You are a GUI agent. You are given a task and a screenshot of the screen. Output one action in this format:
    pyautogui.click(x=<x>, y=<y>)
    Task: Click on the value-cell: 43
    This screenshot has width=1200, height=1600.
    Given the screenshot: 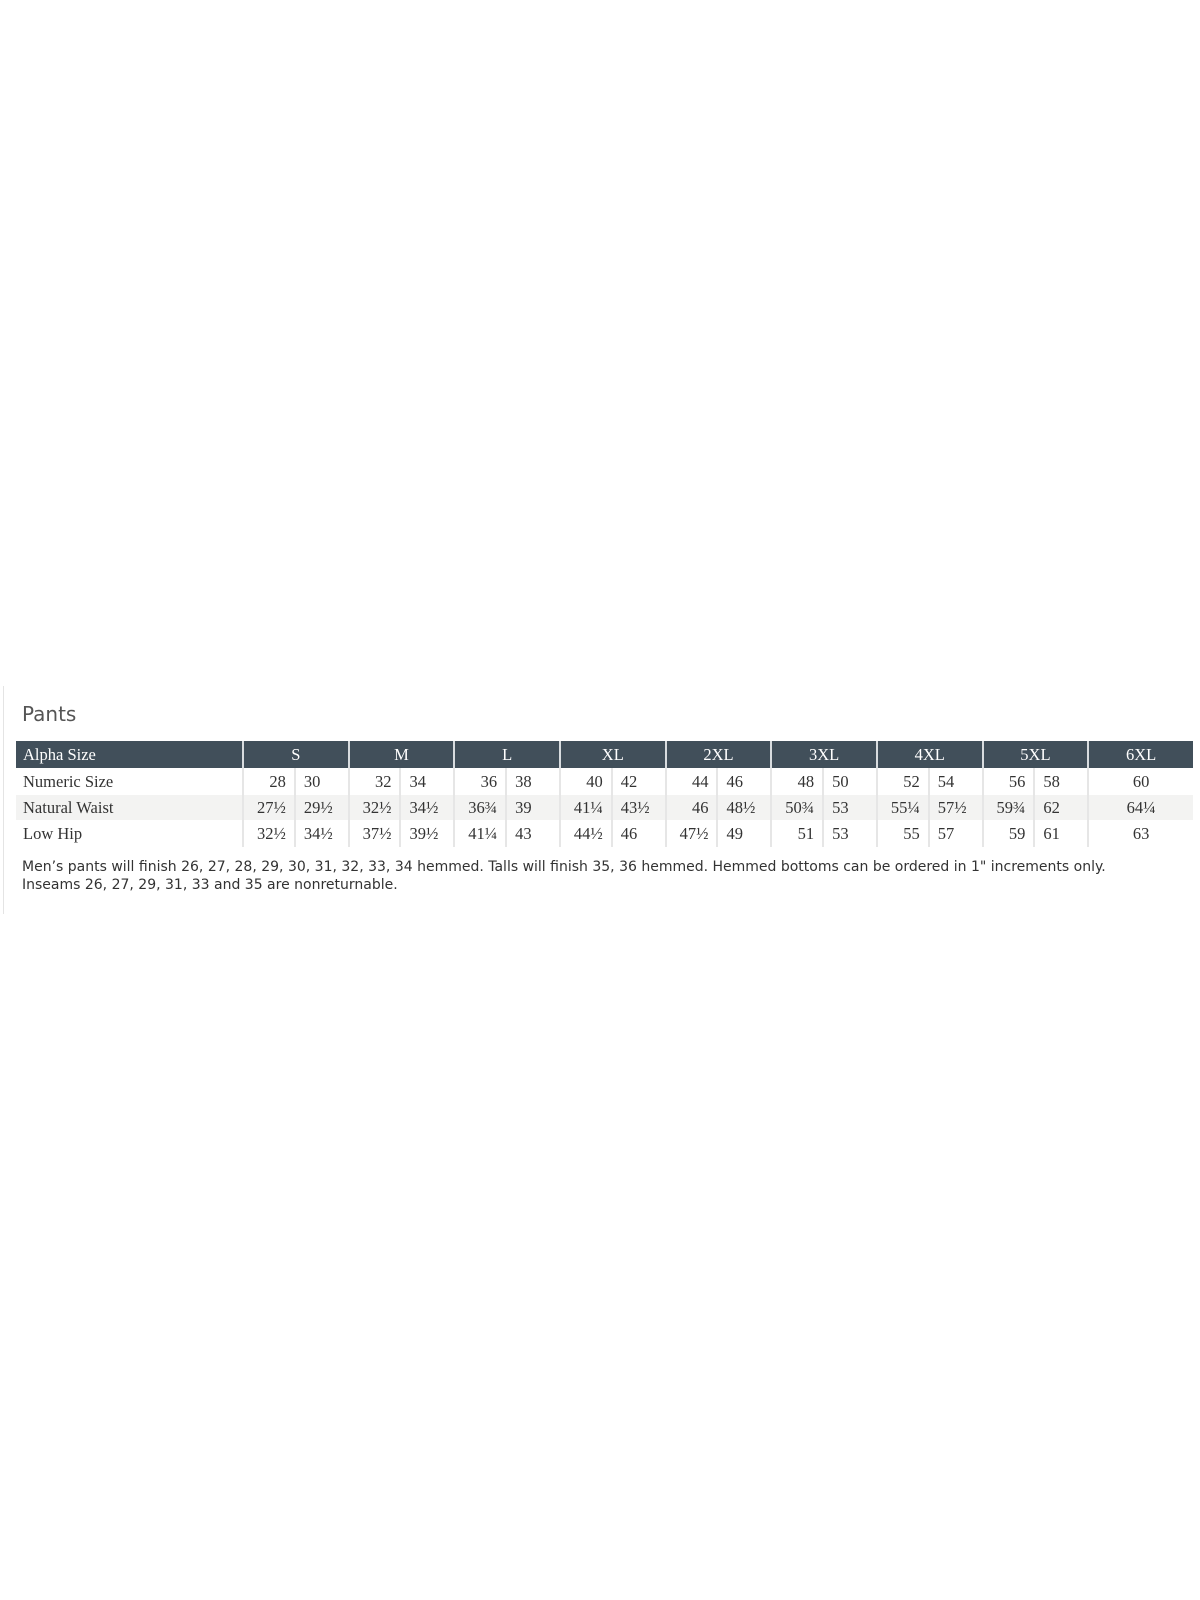 What is the action you would take?
    pyautogui.click(x=523, y=833)
    